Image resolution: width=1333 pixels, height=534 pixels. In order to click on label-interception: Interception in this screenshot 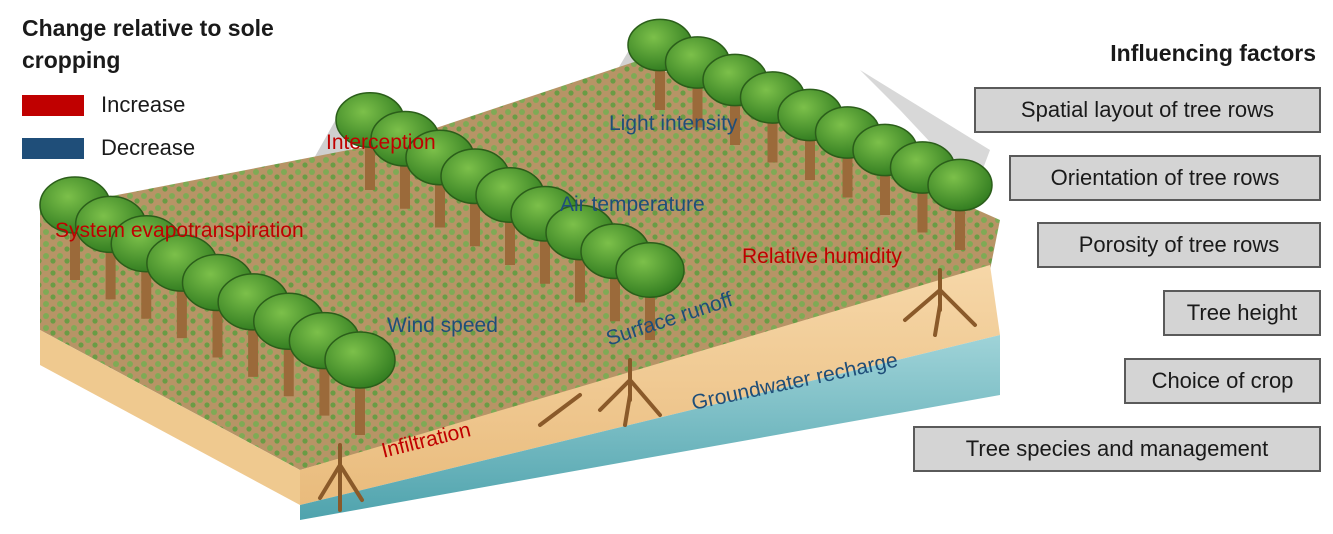, I will do `click(381, 142)`.